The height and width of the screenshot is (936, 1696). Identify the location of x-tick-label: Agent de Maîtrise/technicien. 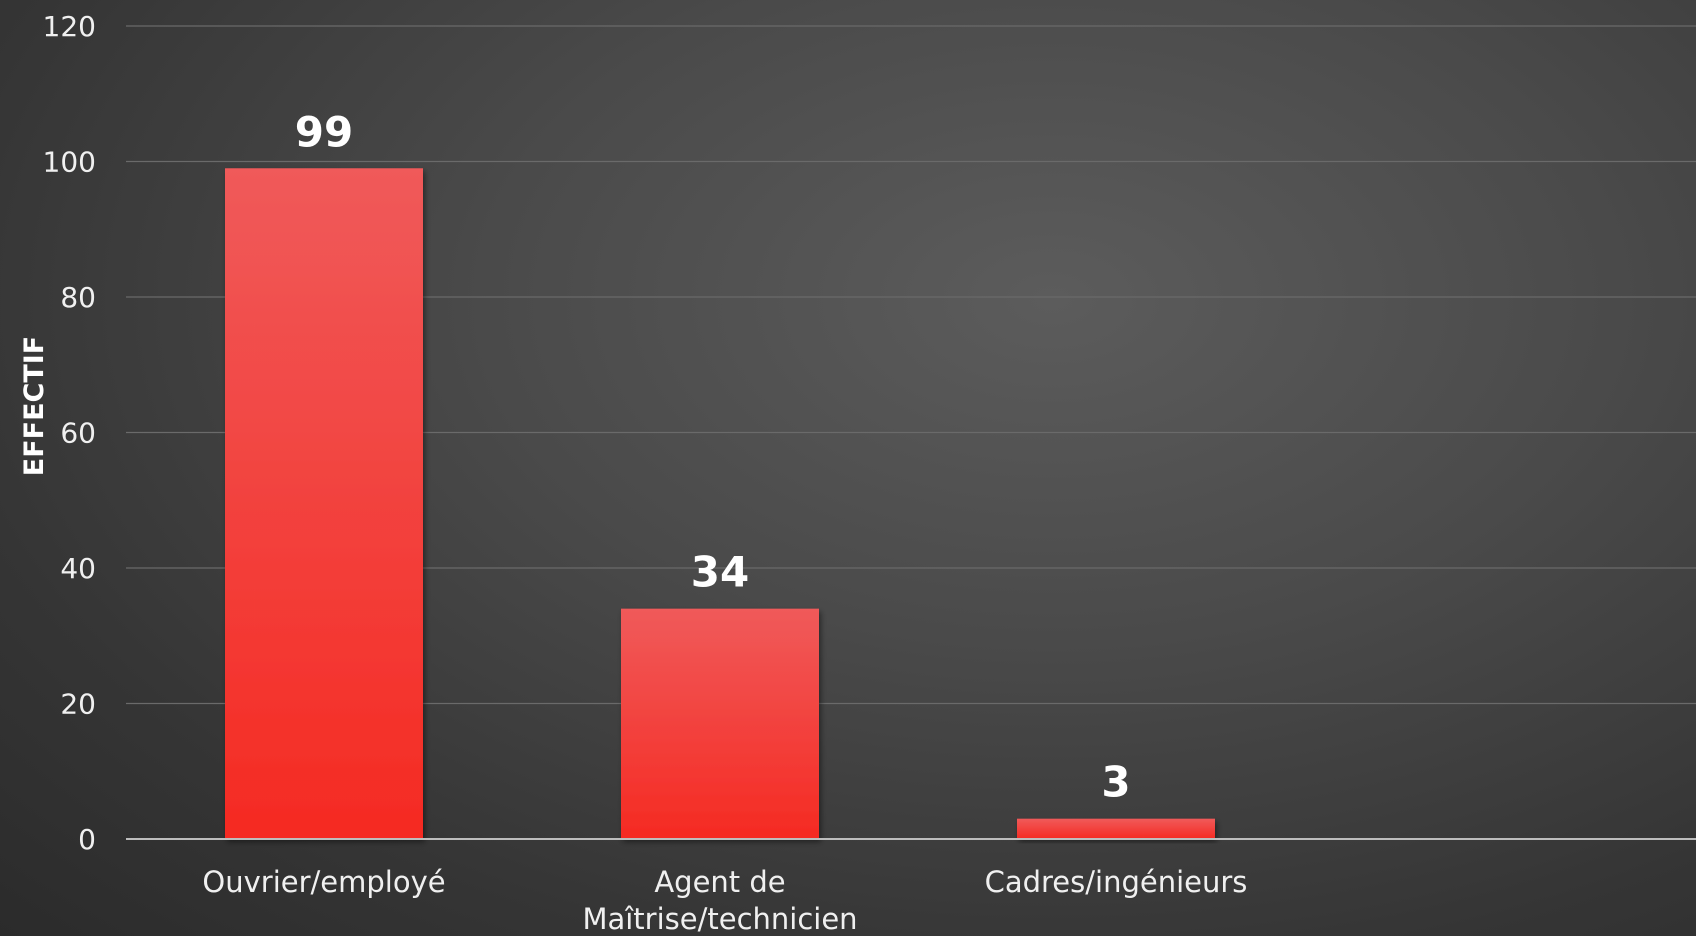
(719, 900).